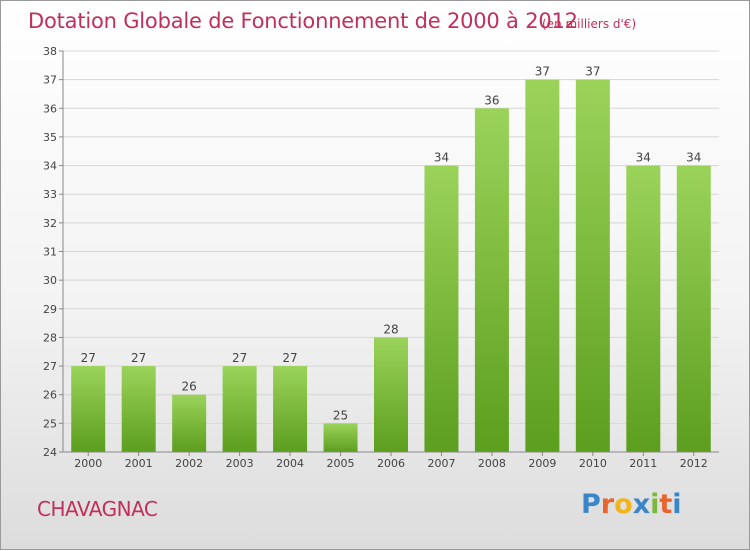 Image resolution: width=750 pixels, height=551 pixels. I want to click on x-tick-label: 2012, so click(694, 463).